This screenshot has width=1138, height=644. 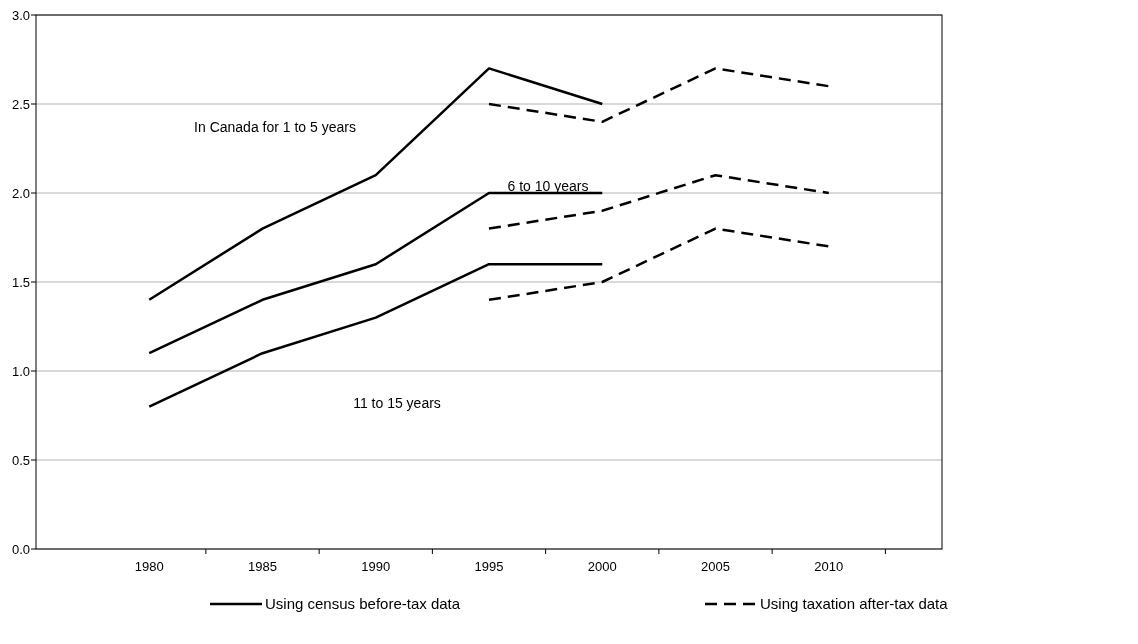 What do you see at coordinates (376, 566) in the screenshot?
I see `x-tick-label: 1990` at bounding box center [376, 566].